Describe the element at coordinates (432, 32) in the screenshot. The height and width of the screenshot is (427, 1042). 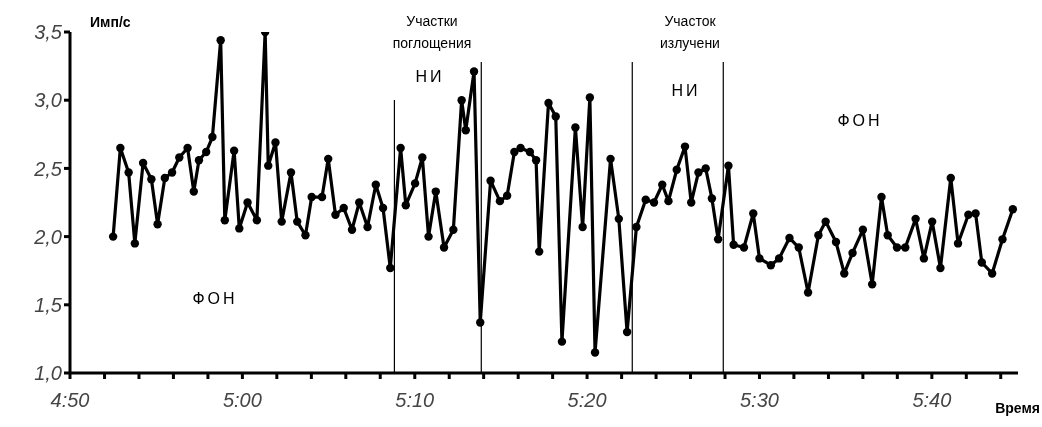
I see `annotation: Участки поглощения` at that location.